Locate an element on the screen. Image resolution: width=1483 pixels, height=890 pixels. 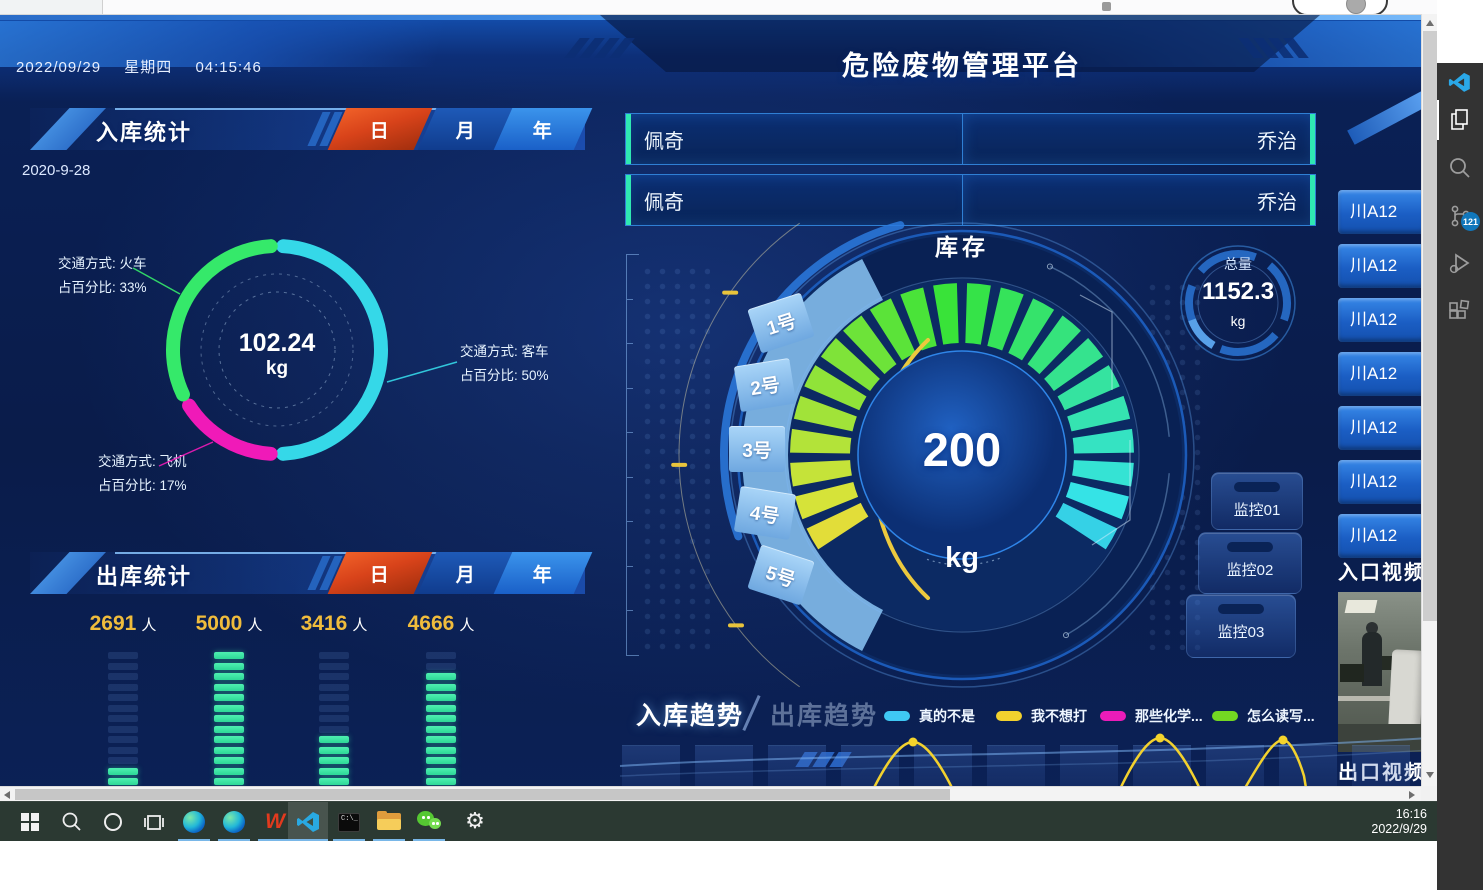
plate-button-5: 川A12 is located at coordinates (1379, 482).